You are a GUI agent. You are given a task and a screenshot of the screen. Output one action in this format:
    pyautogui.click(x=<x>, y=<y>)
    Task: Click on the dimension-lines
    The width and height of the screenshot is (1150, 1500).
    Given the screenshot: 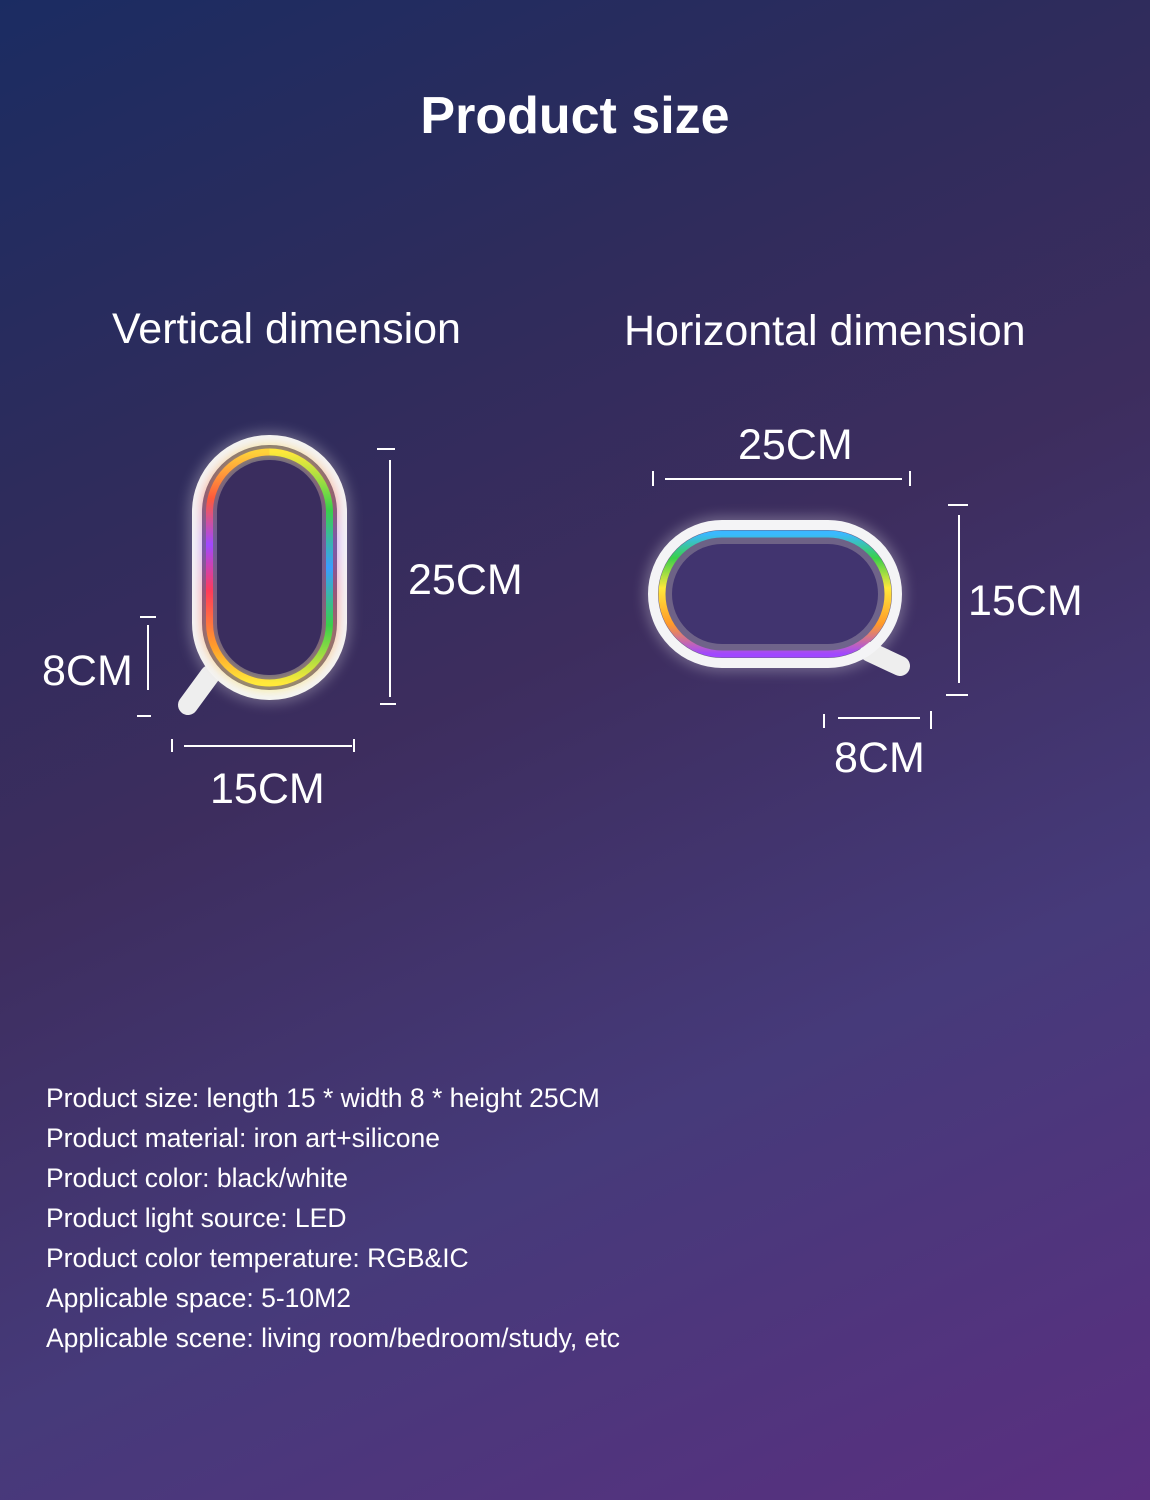 What is the action you would take?
    pyautogui.click(x=552, y=600)
    